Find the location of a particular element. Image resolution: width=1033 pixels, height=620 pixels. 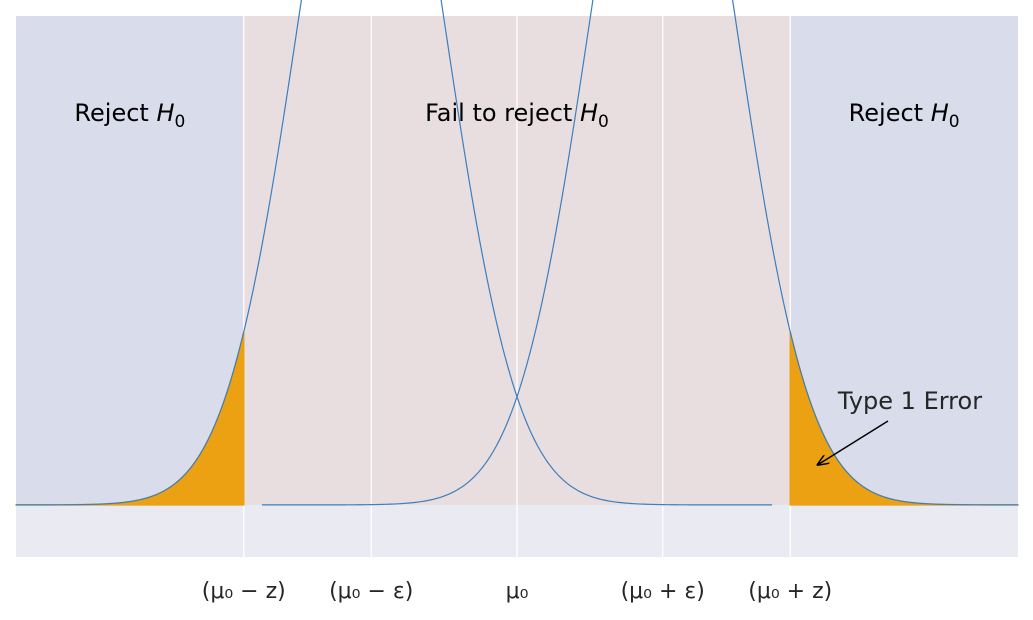

region-label-reject-left: Reject H0 is located at coordinates (129, 115).